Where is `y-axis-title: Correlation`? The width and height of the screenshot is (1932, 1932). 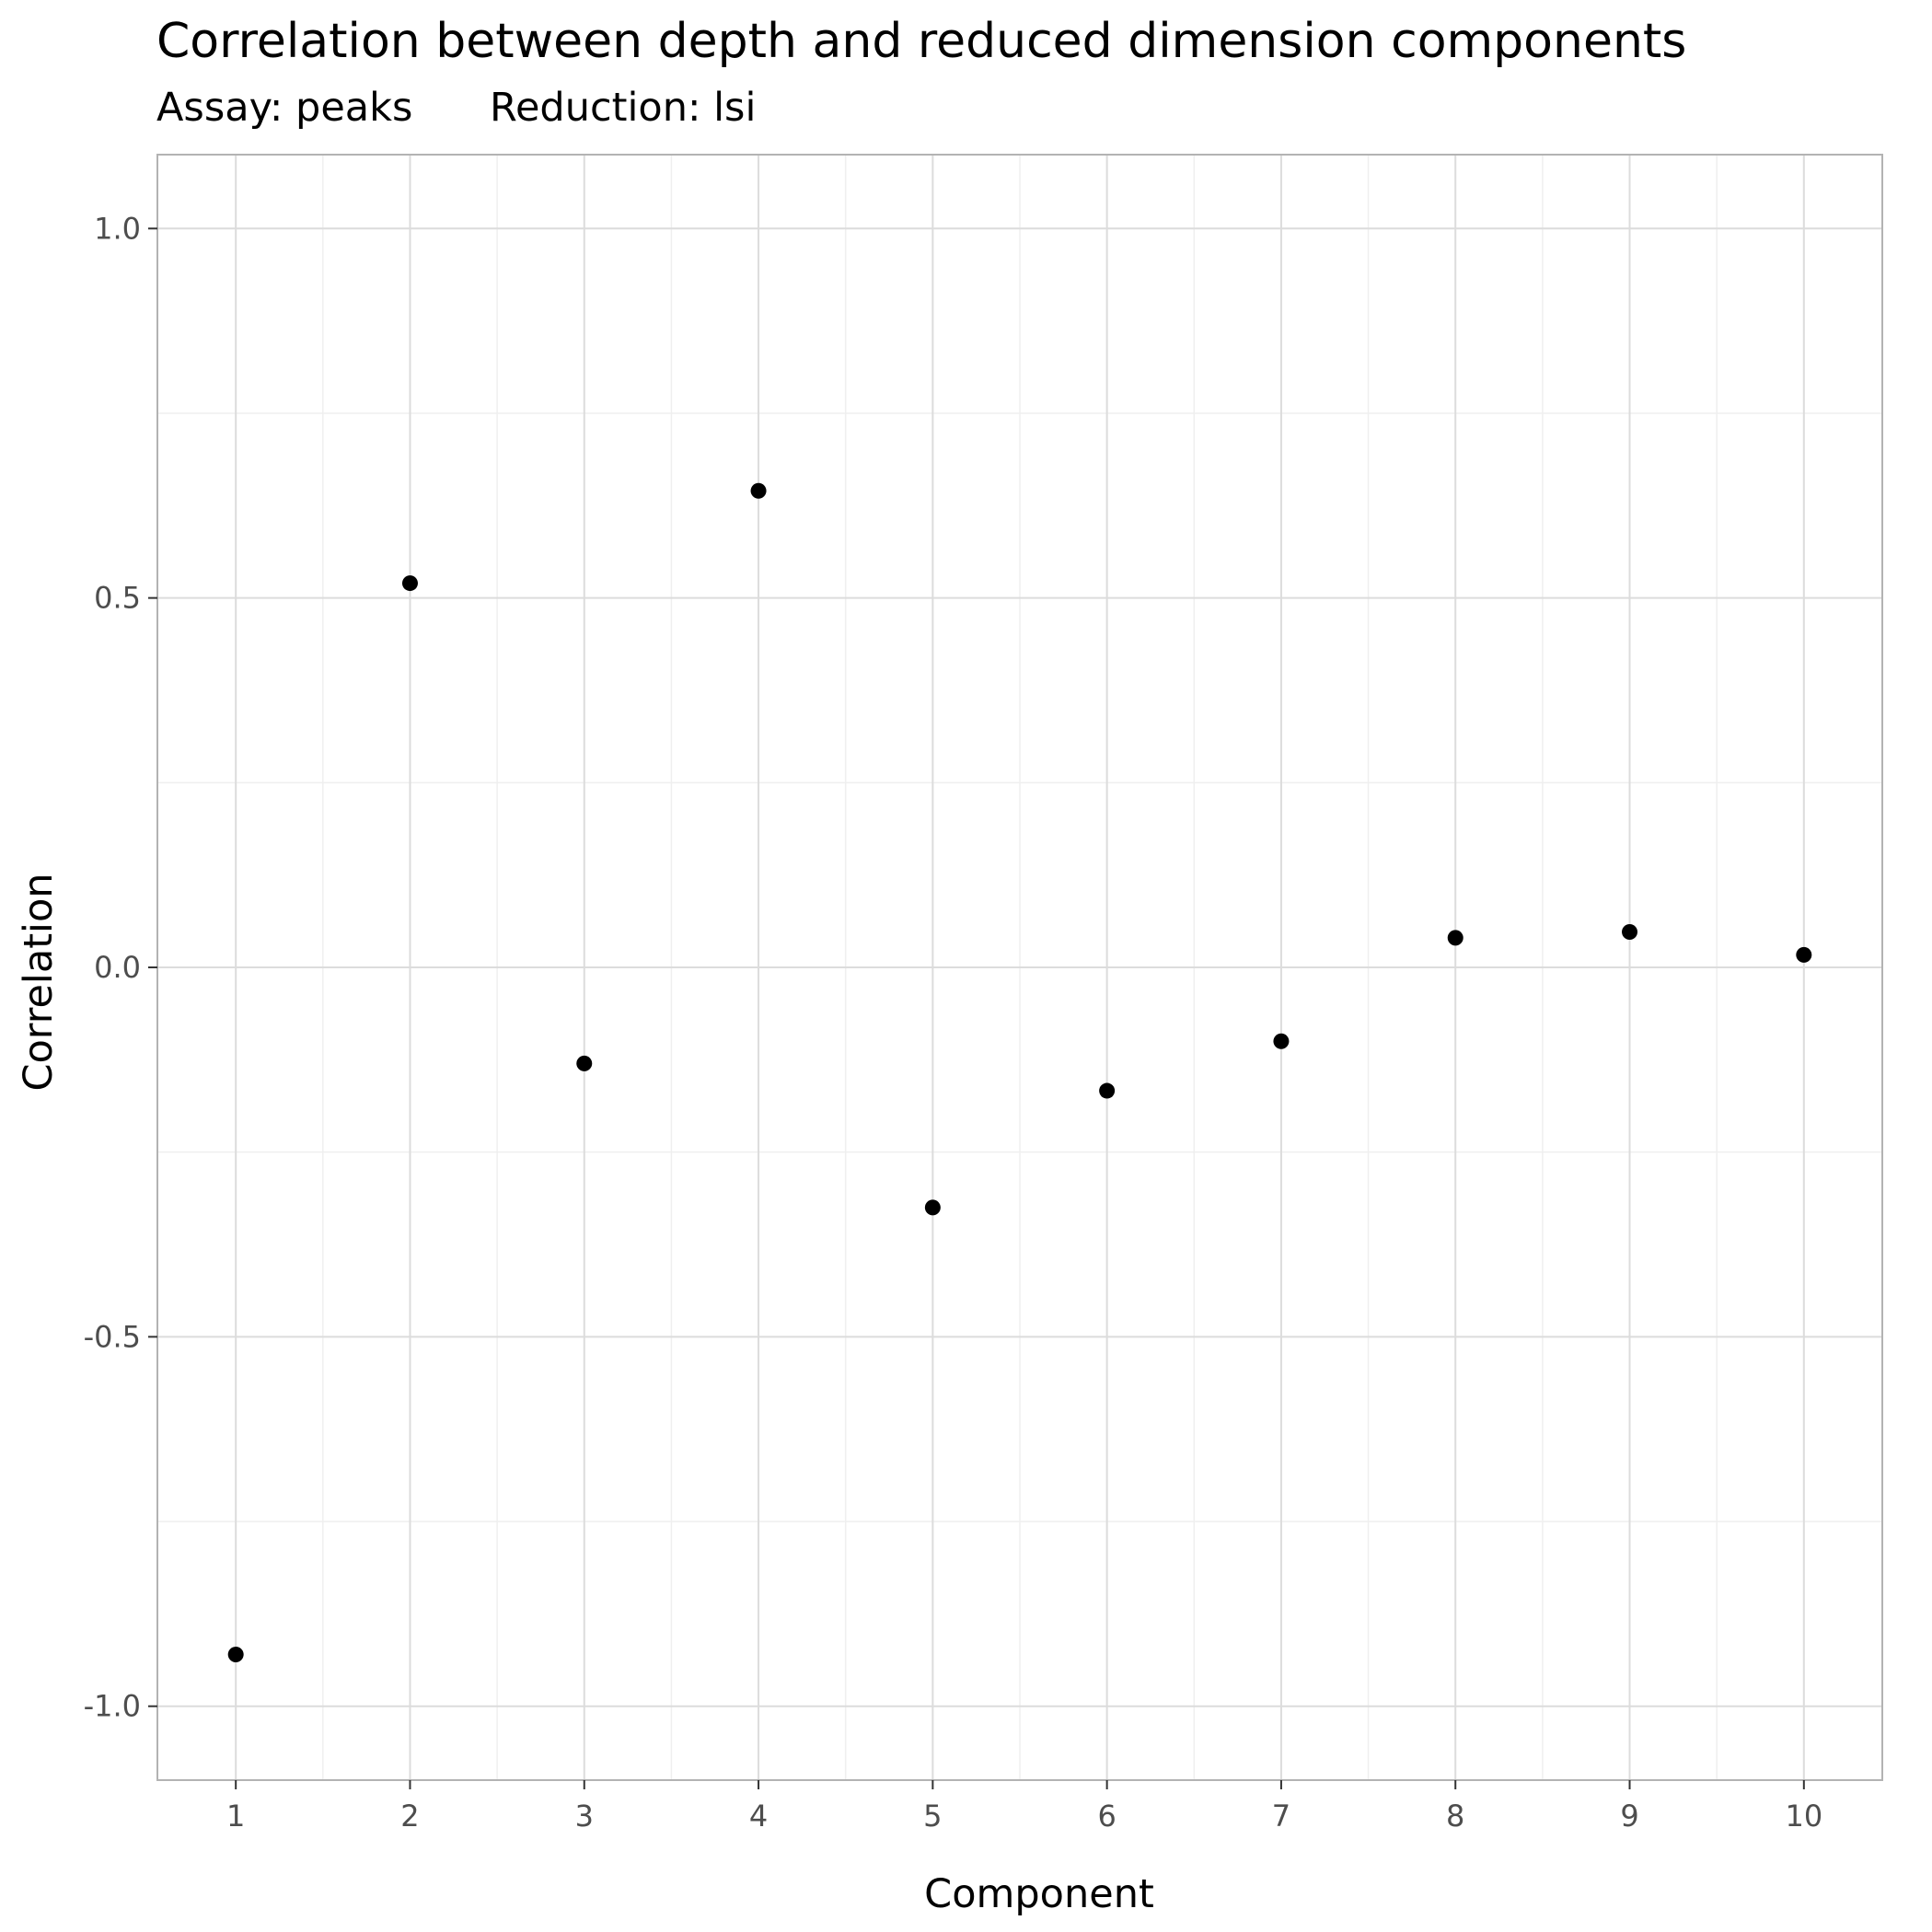 y-axis-title: Correlation is located at coordinates (39, 982).